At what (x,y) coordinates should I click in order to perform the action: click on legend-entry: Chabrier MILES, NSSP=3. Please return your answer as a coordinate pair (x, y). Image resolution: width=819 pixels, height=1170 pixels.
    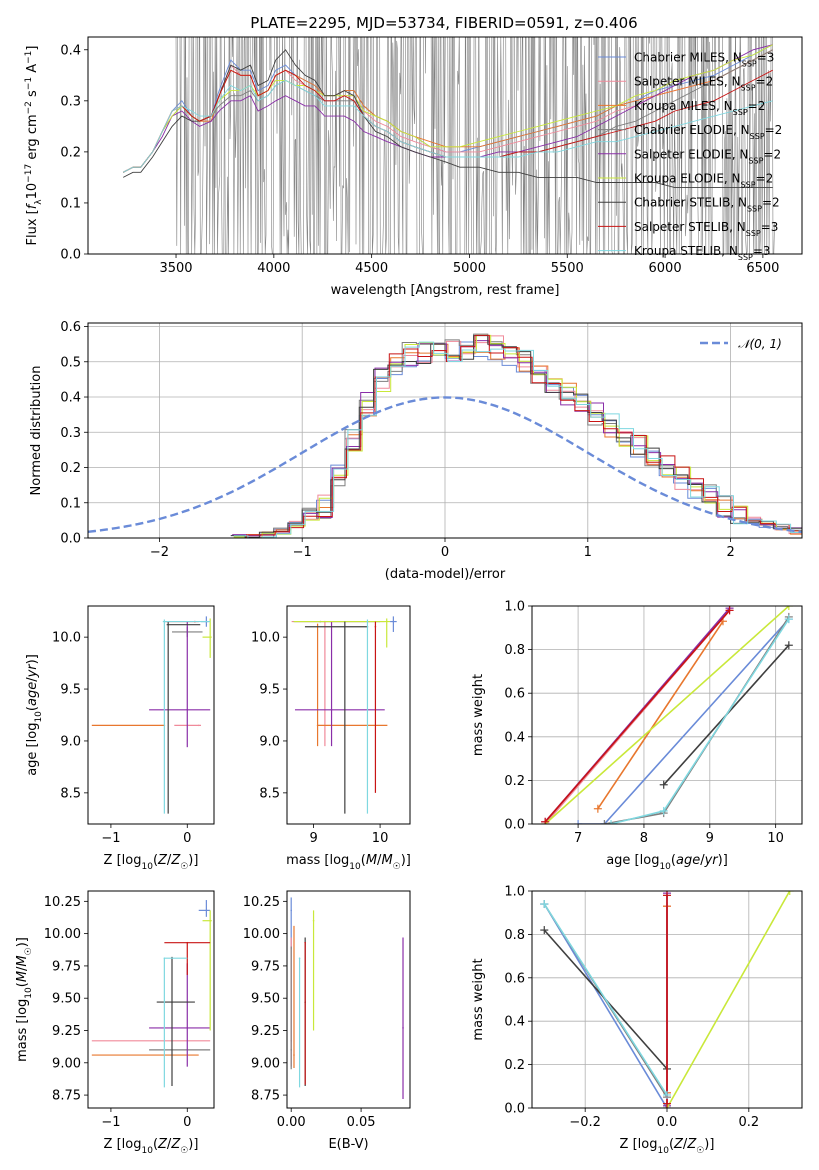
    Looking at the image, I should click on (704, 60).